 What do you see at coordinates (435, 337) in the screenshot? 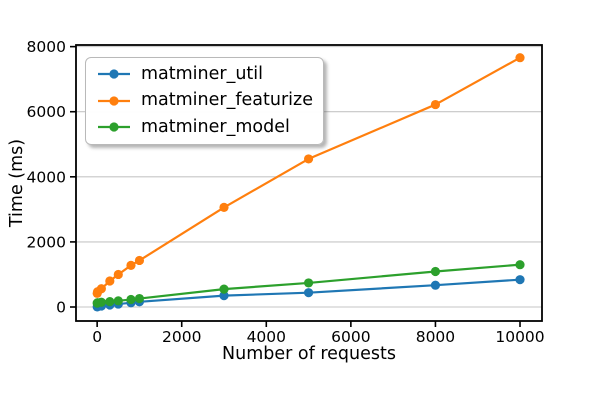
I see `x-tick-label: 8000` at bounding box center [435, 337].